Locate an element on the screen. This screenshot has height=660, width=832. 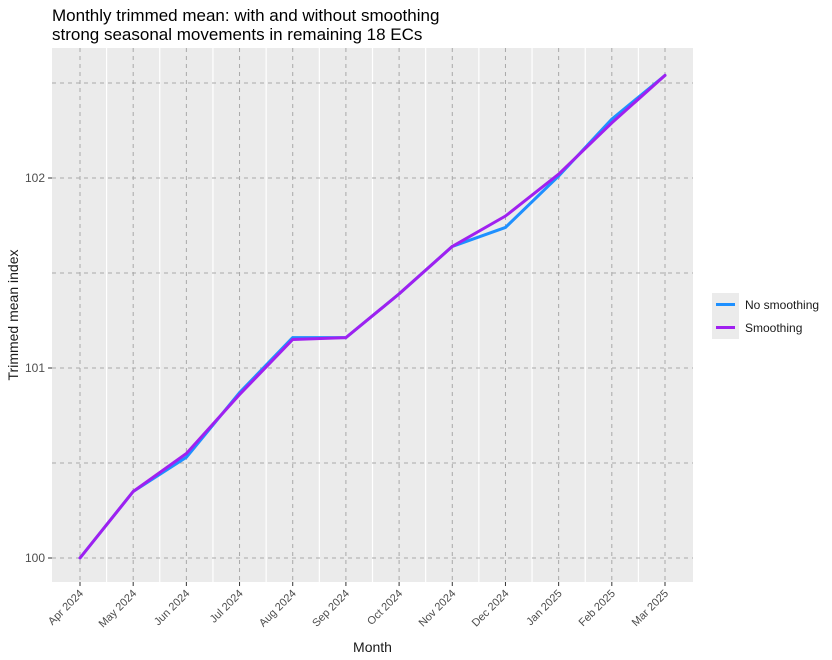
y-tick-label: 101 is located at coordinates (35, 368).